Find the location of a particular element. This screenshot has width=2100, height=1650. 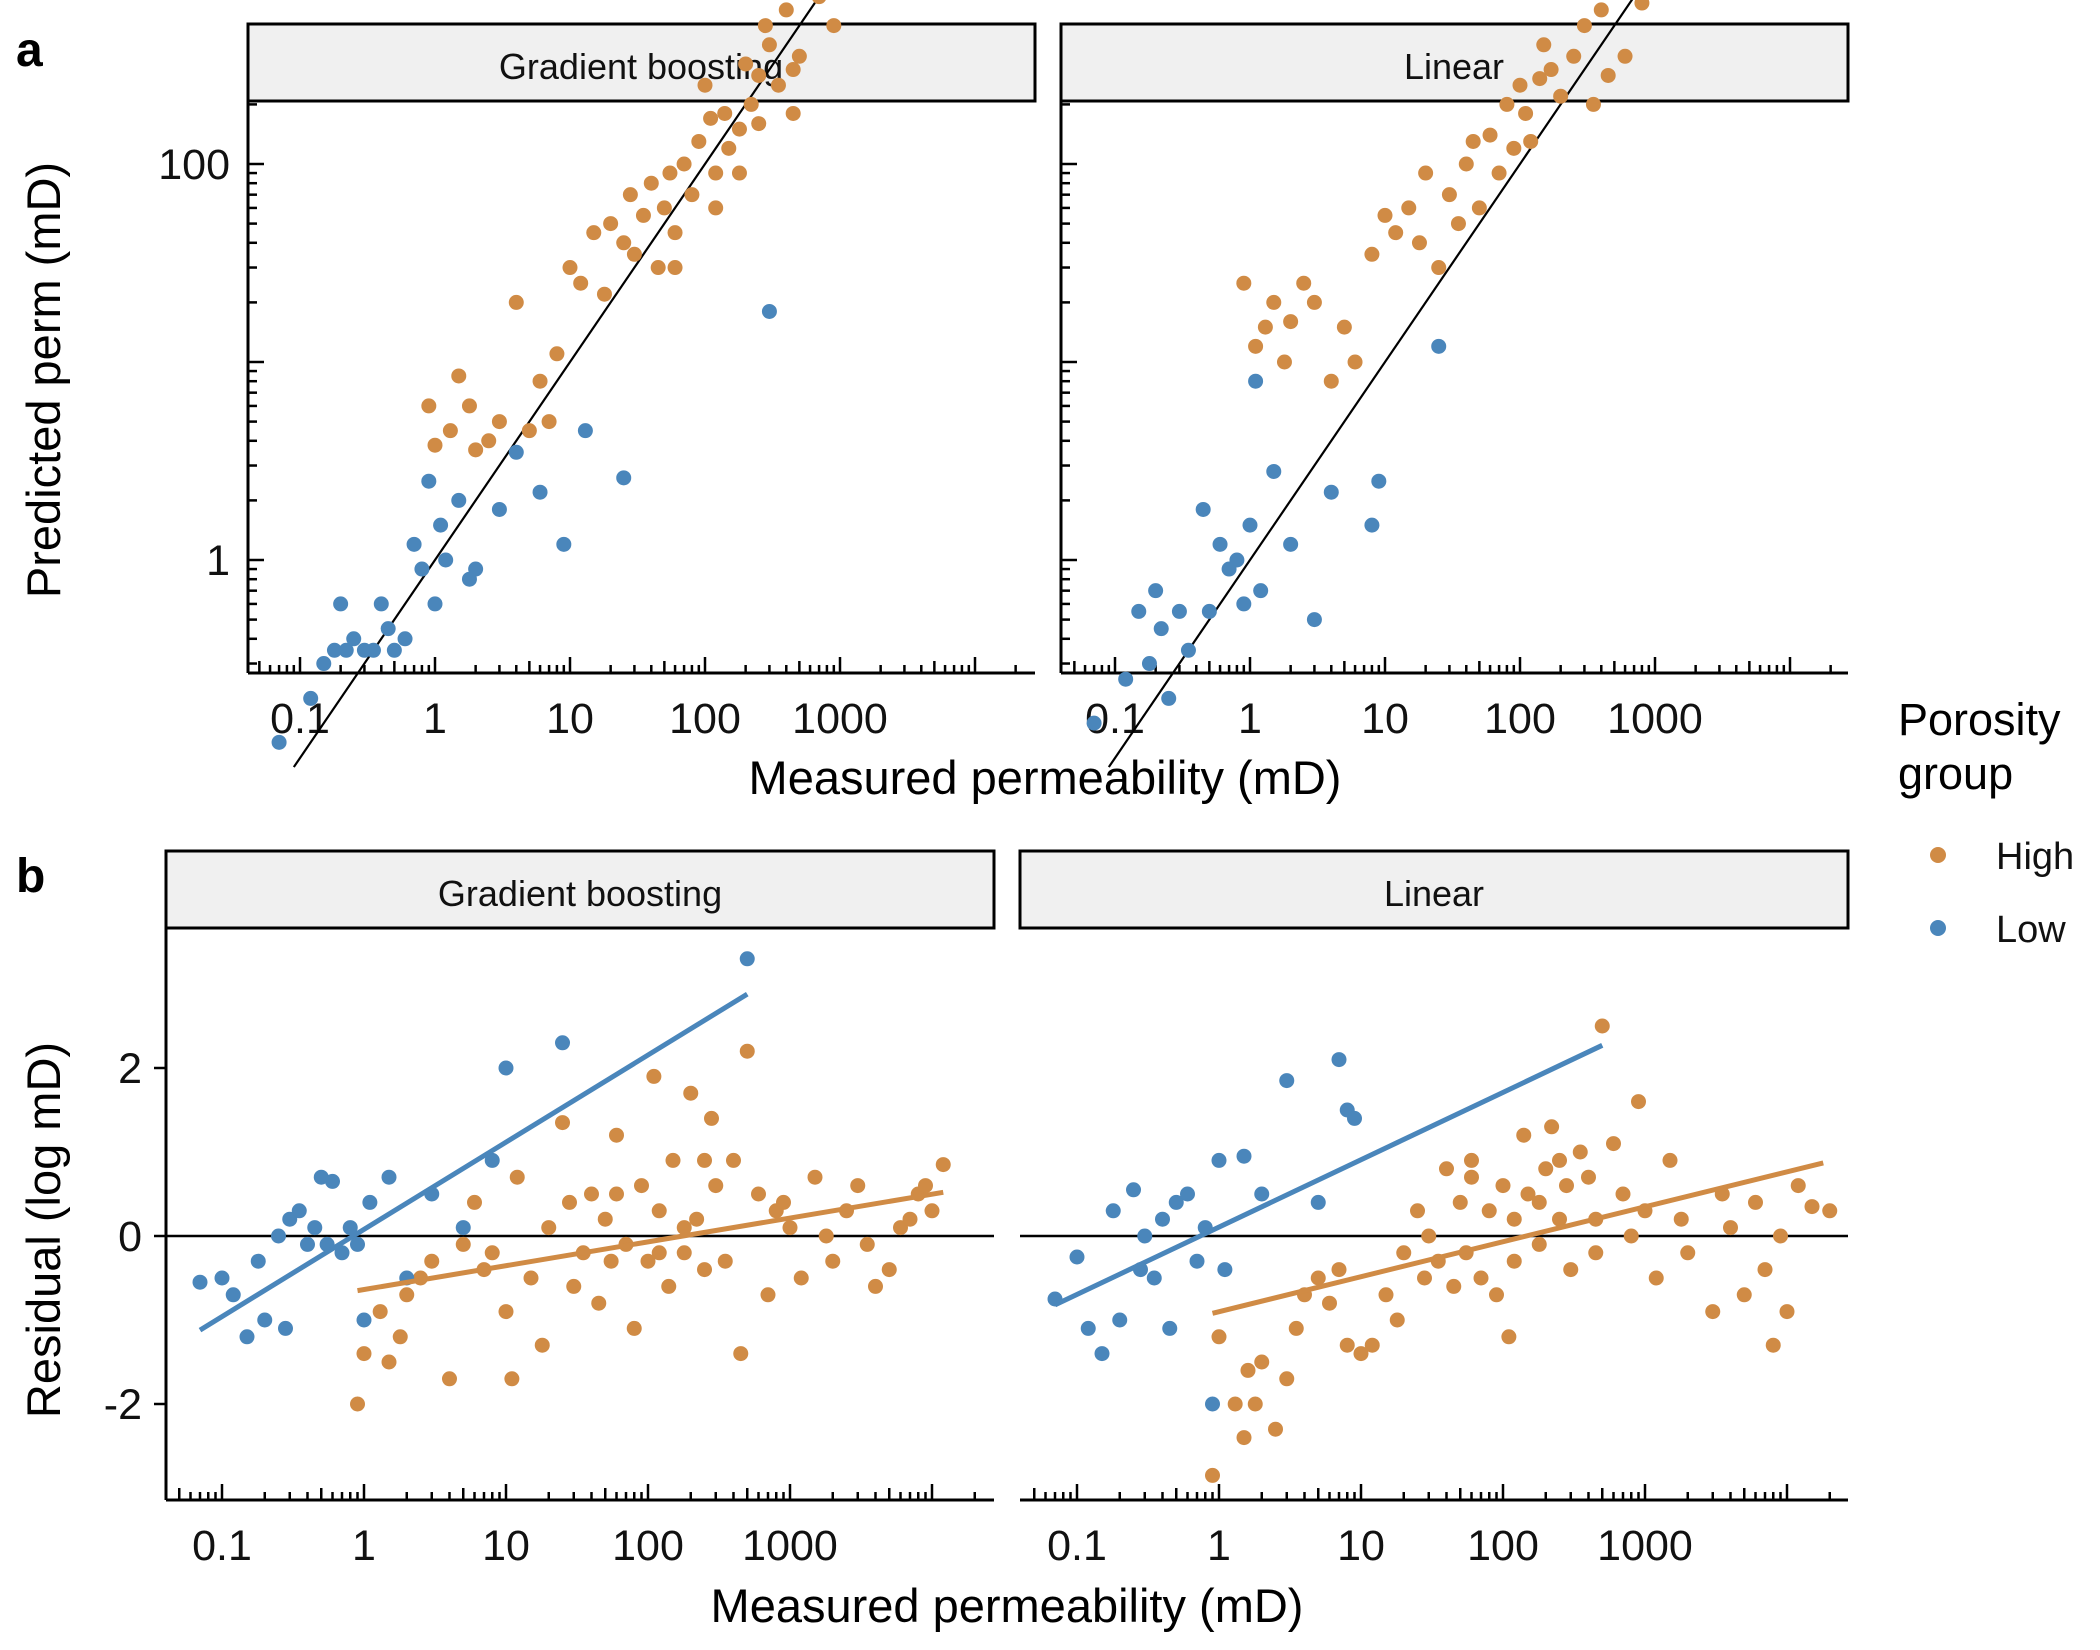

strip-label-a-gradient-boosting: Gradient boosting is located at coordinates (641, 66).